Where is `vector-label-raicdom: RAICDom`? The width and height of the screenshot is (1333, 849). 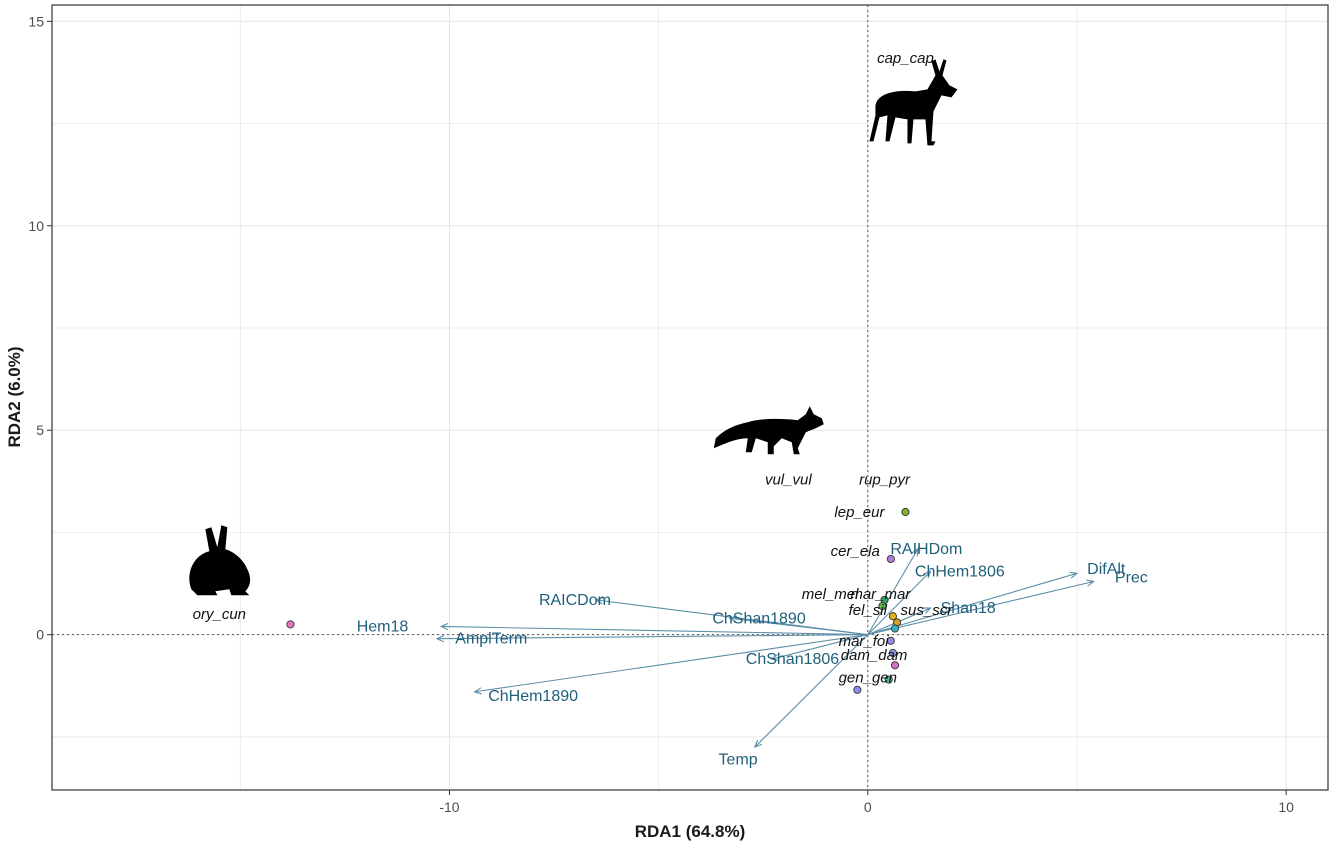 vector-label-raicdom: RAICDom is located at coordinates (575, 600).